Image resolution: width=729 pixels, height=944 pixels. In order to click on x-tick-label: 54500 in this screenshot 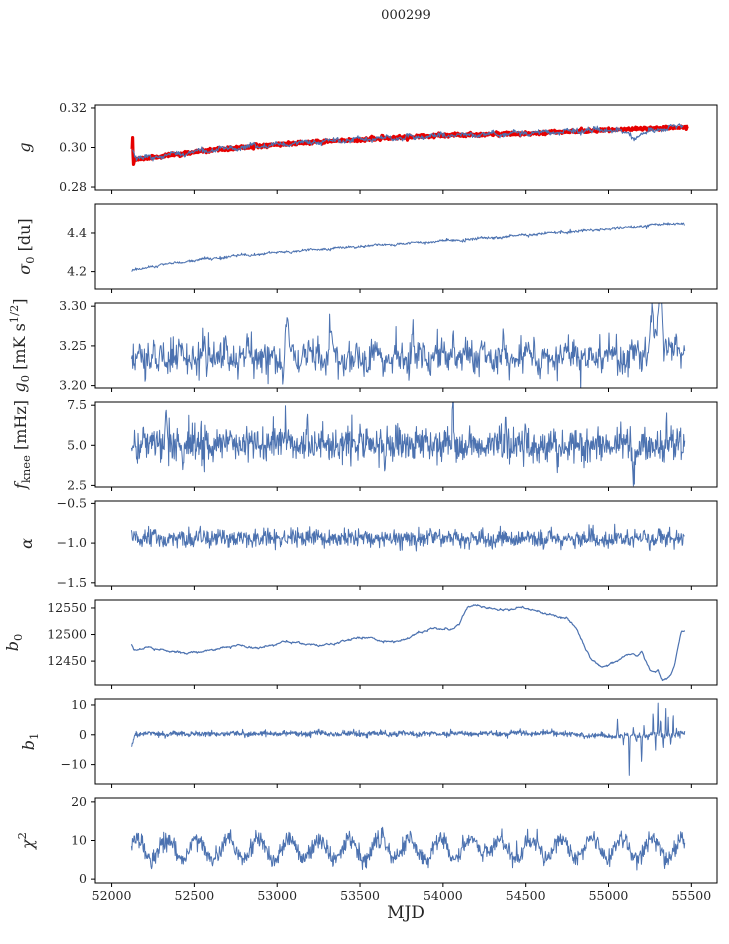, I will do `click(526, 895)`.